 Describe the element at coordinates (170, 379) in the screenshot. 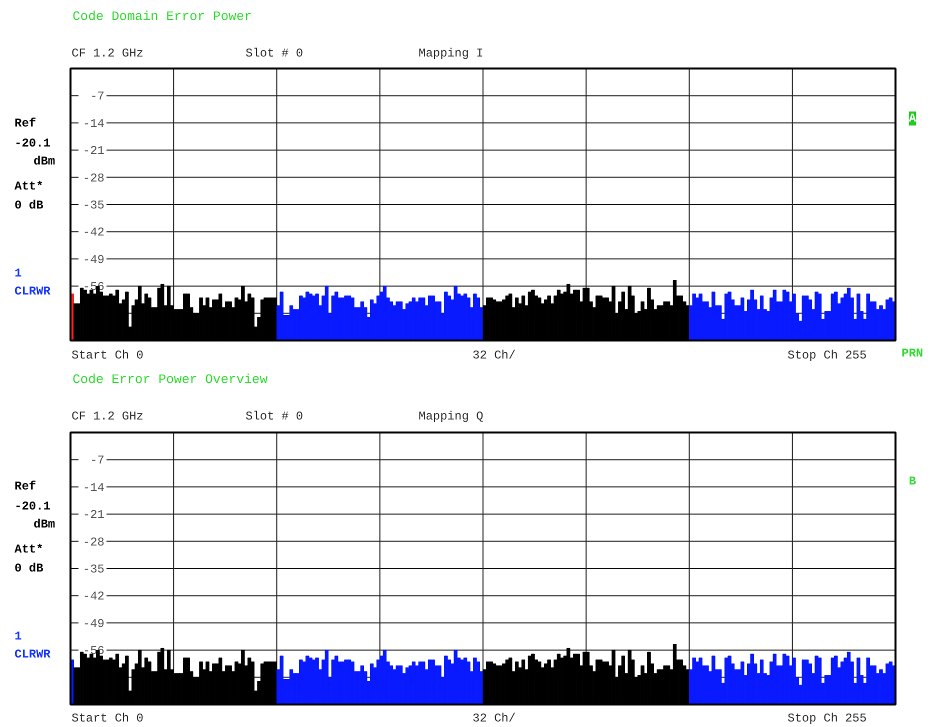

I see `chart-title: Code Error Power Overview` at that location.